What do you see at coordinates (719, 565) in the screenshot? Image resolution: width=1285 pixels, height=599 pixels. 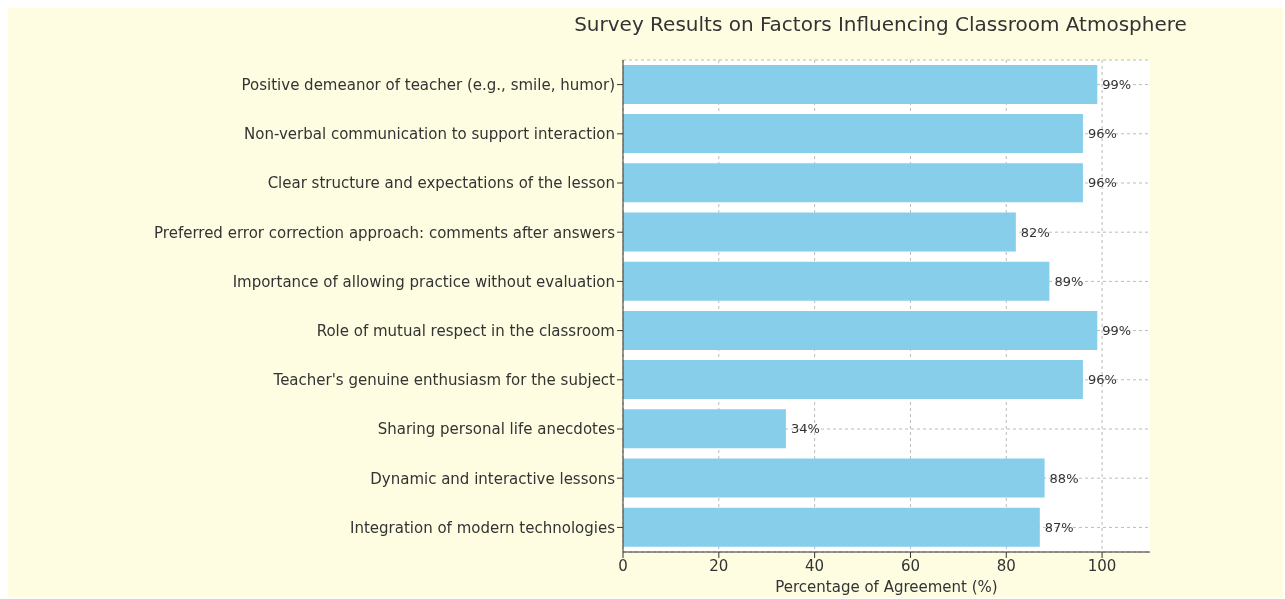 I see `x-tick-label: 20` at bounding box center [719, 565].